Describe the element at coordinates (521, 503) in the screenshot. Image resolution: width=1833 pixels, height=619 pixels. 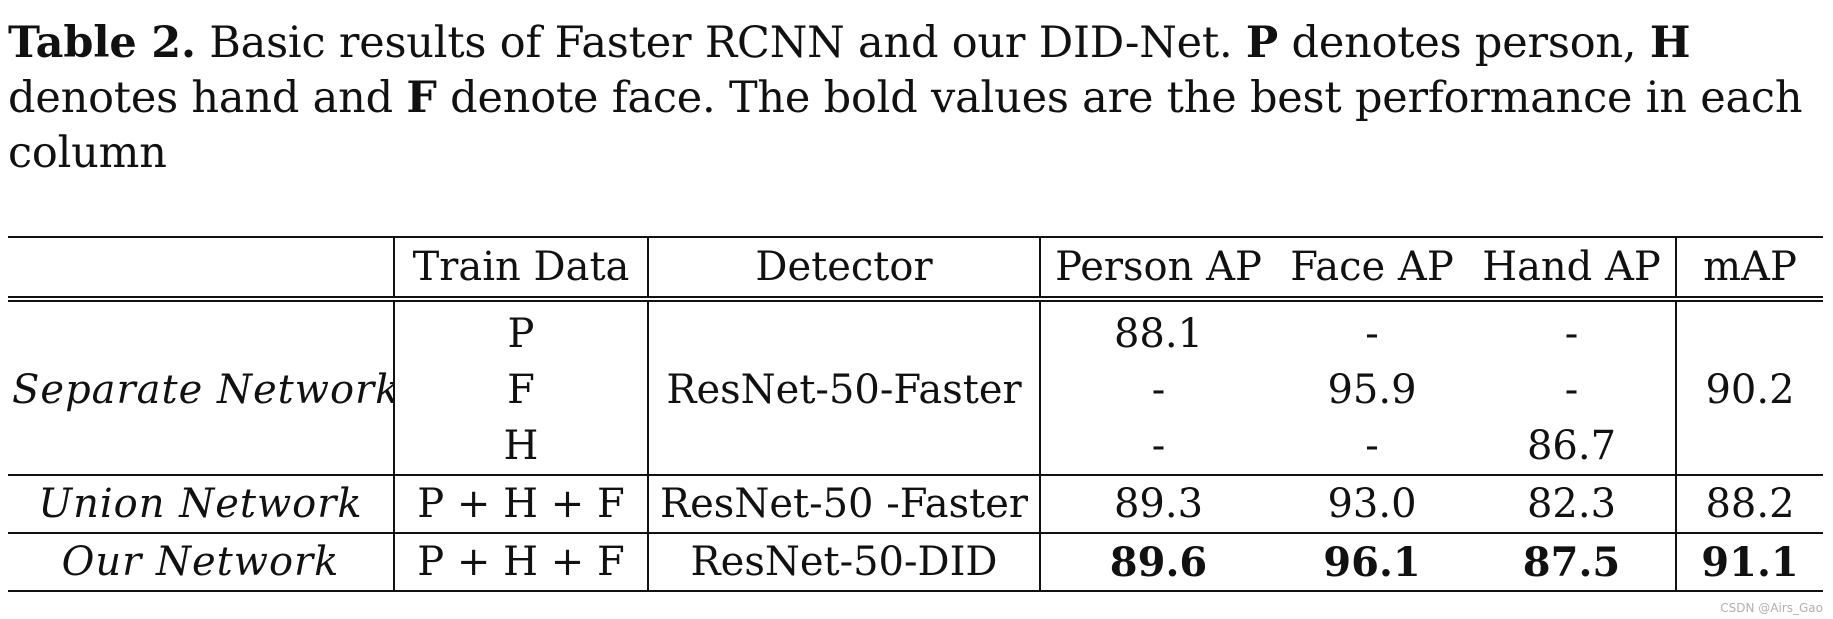
I see `union-train: P + H + F` at that location.